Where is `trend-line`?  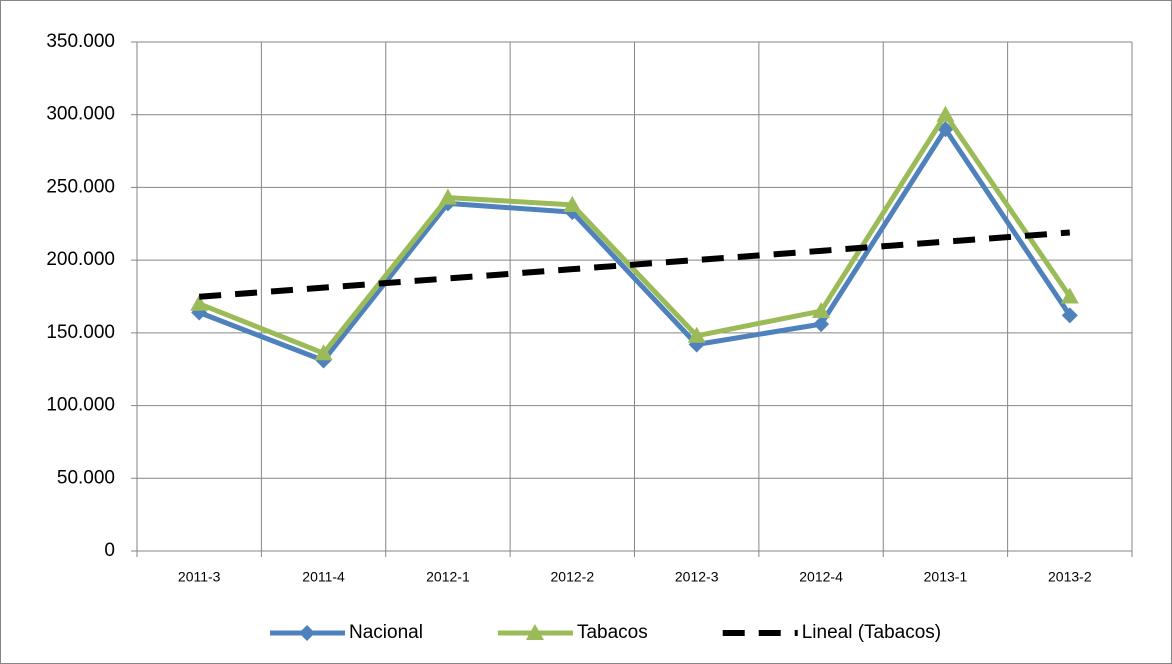
trend-line is located at coordinates (634, 264).